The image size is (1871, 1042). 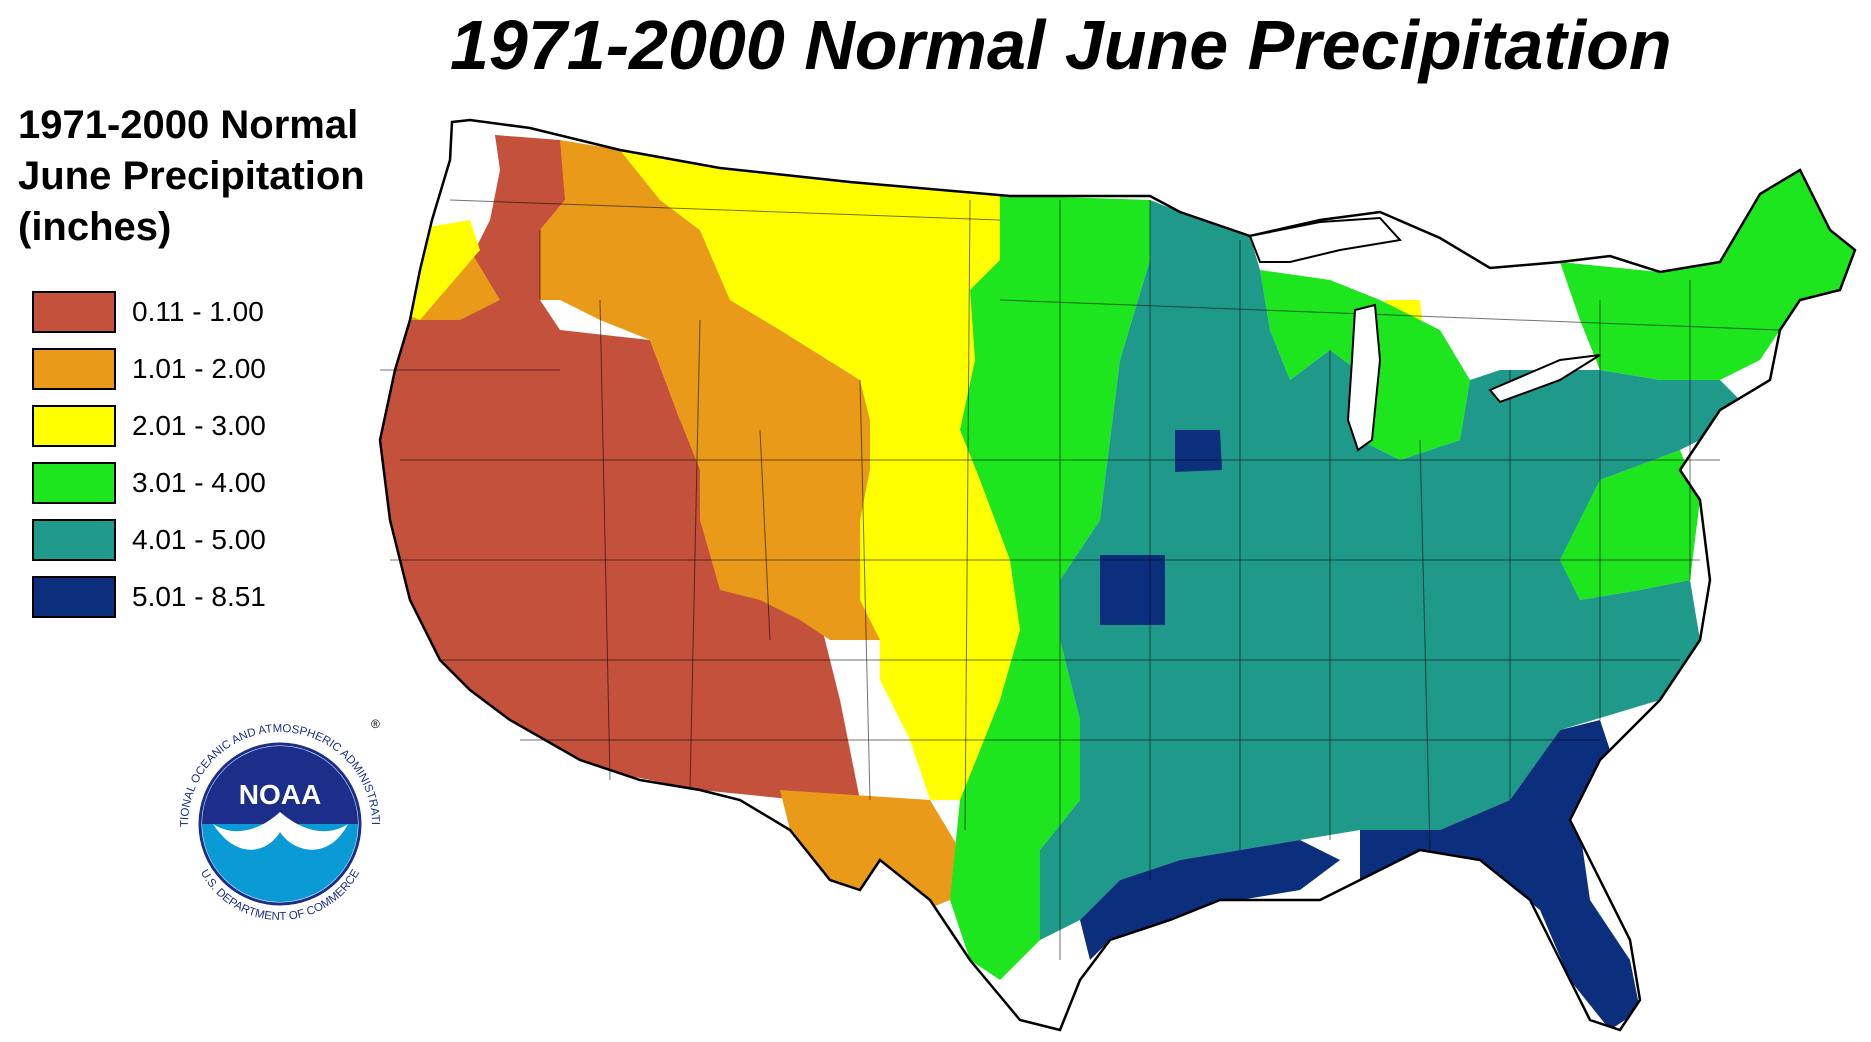 What do you see at coordinates (199, 482) in the screenshot?
I see `legend-label-4: 3.01 - 4.00` at bounding box center [199, 482].